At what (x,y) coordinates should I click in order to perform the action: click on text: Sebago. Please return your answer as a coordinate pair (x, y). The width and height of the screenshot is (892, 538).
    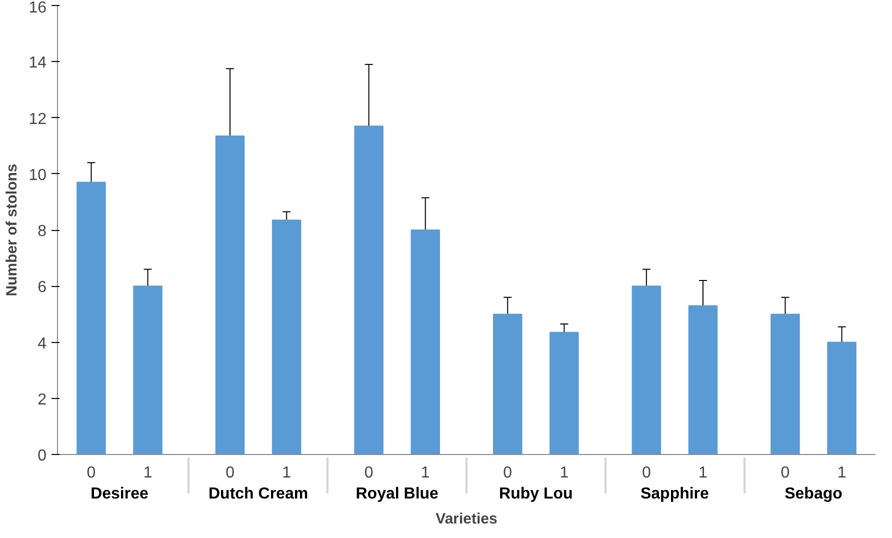
    Looking at the image, I should click on (813, 494).